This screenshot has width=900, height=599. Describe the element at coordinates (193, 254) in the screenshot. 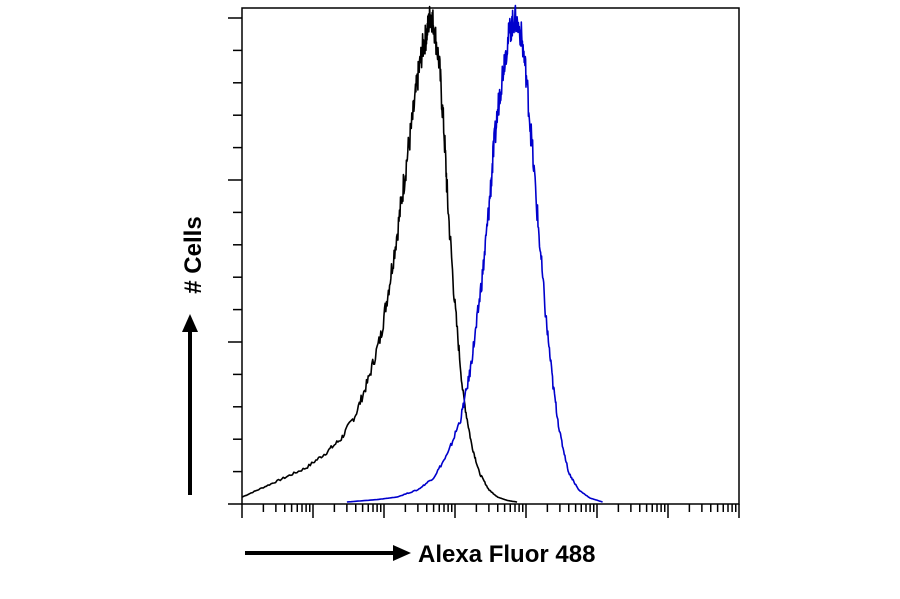

I see `y-axis-label: # Cells` at that location.